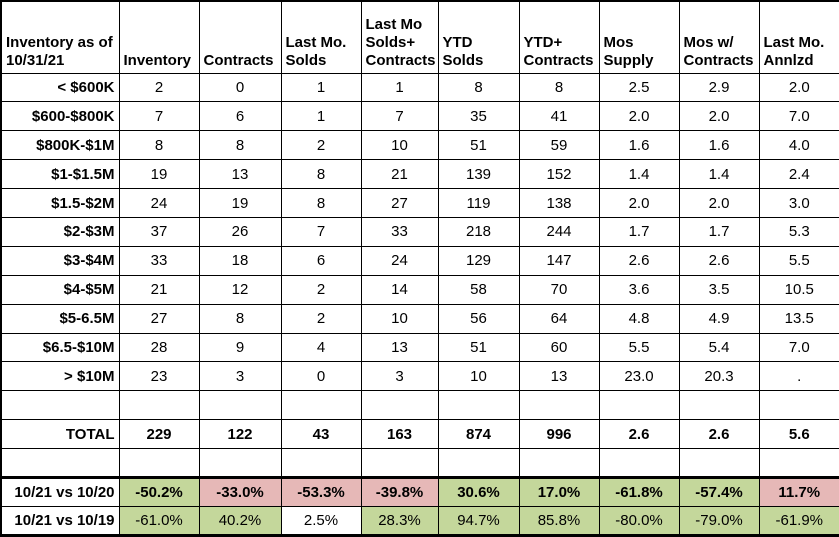 The width and height of the screenshot is (839, 537). What do you see at coordinates (559, 520) in the screenshot?
I see `comparison-cell: 85.8%` at bounding box center [559, 520].